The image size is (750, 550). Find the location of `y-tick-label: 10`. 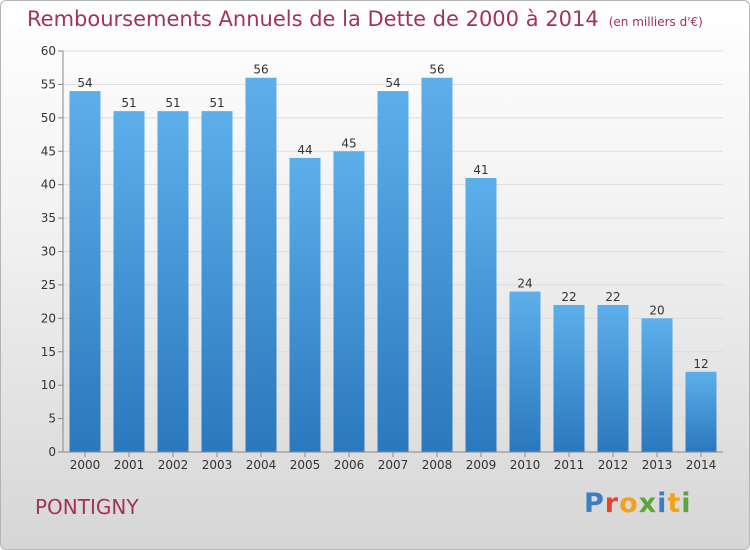

y-tick-label: 10 is located at coordinates (48, 385).